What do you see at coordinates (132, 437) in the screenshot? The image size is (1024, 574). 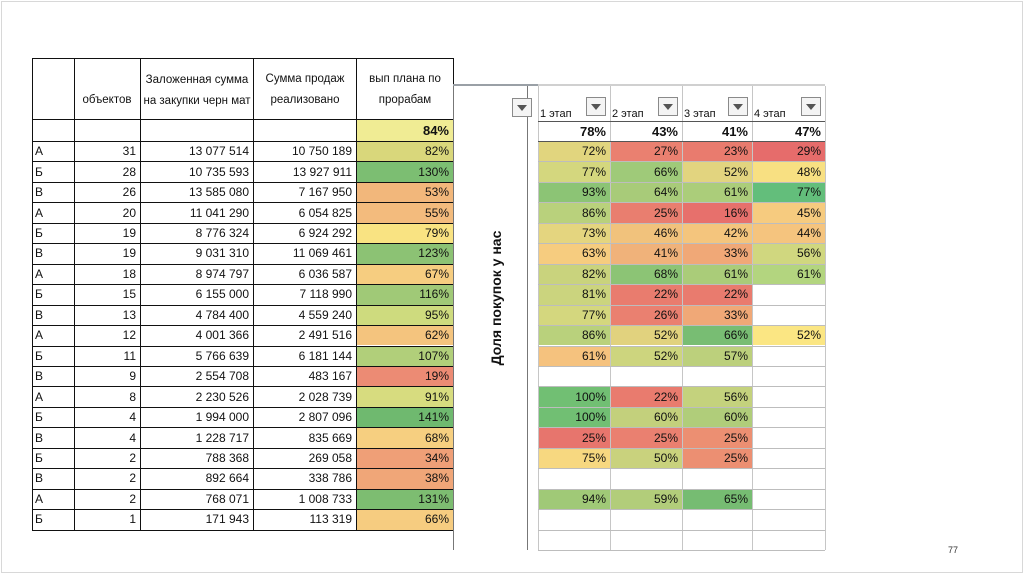 I see `objects-cell: 4` at bounding box center [132, 437].